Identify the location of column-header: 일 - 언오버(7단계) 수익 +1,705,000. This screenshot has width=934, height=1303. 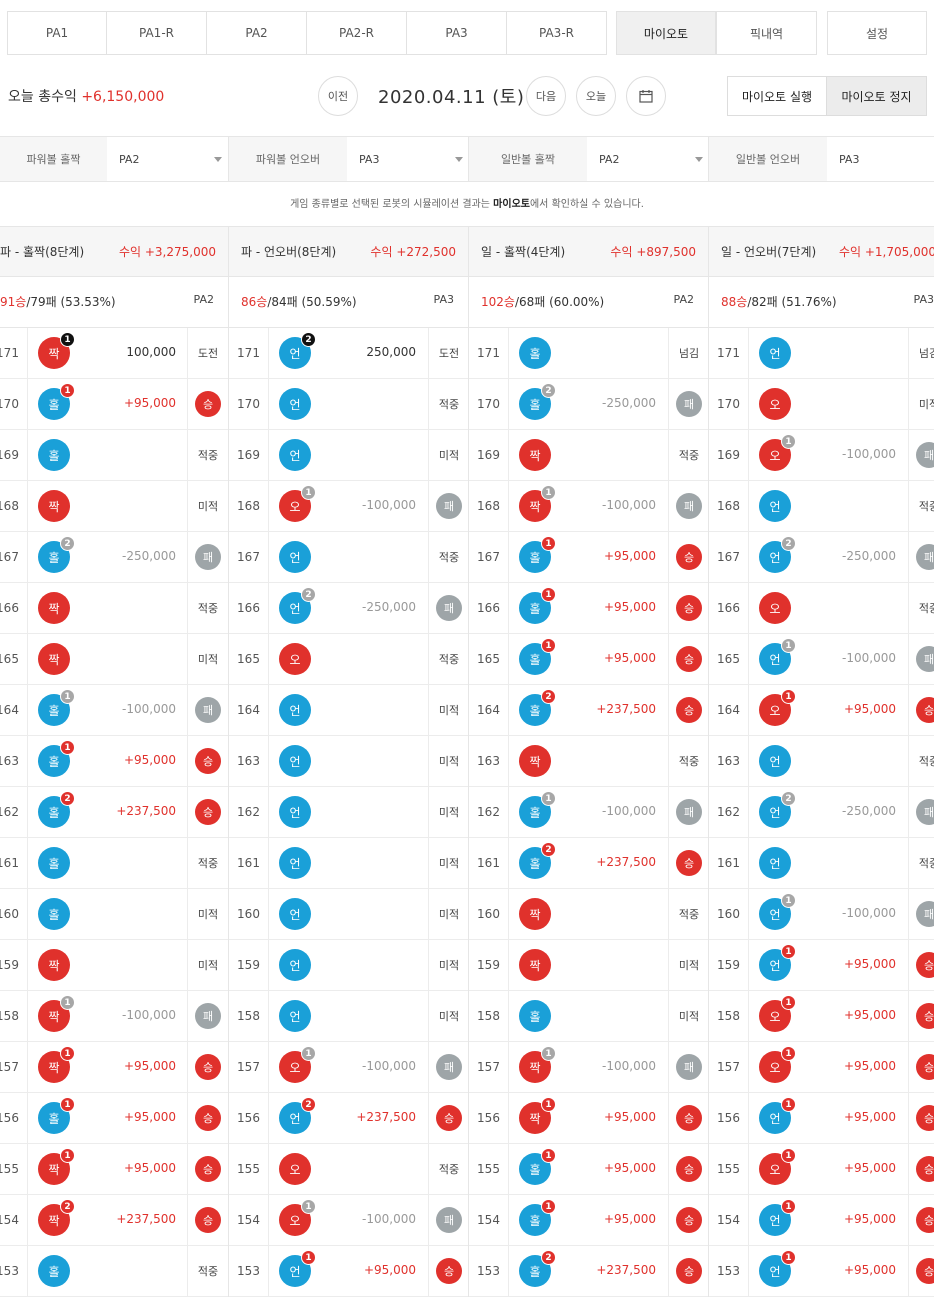
(821, 252).